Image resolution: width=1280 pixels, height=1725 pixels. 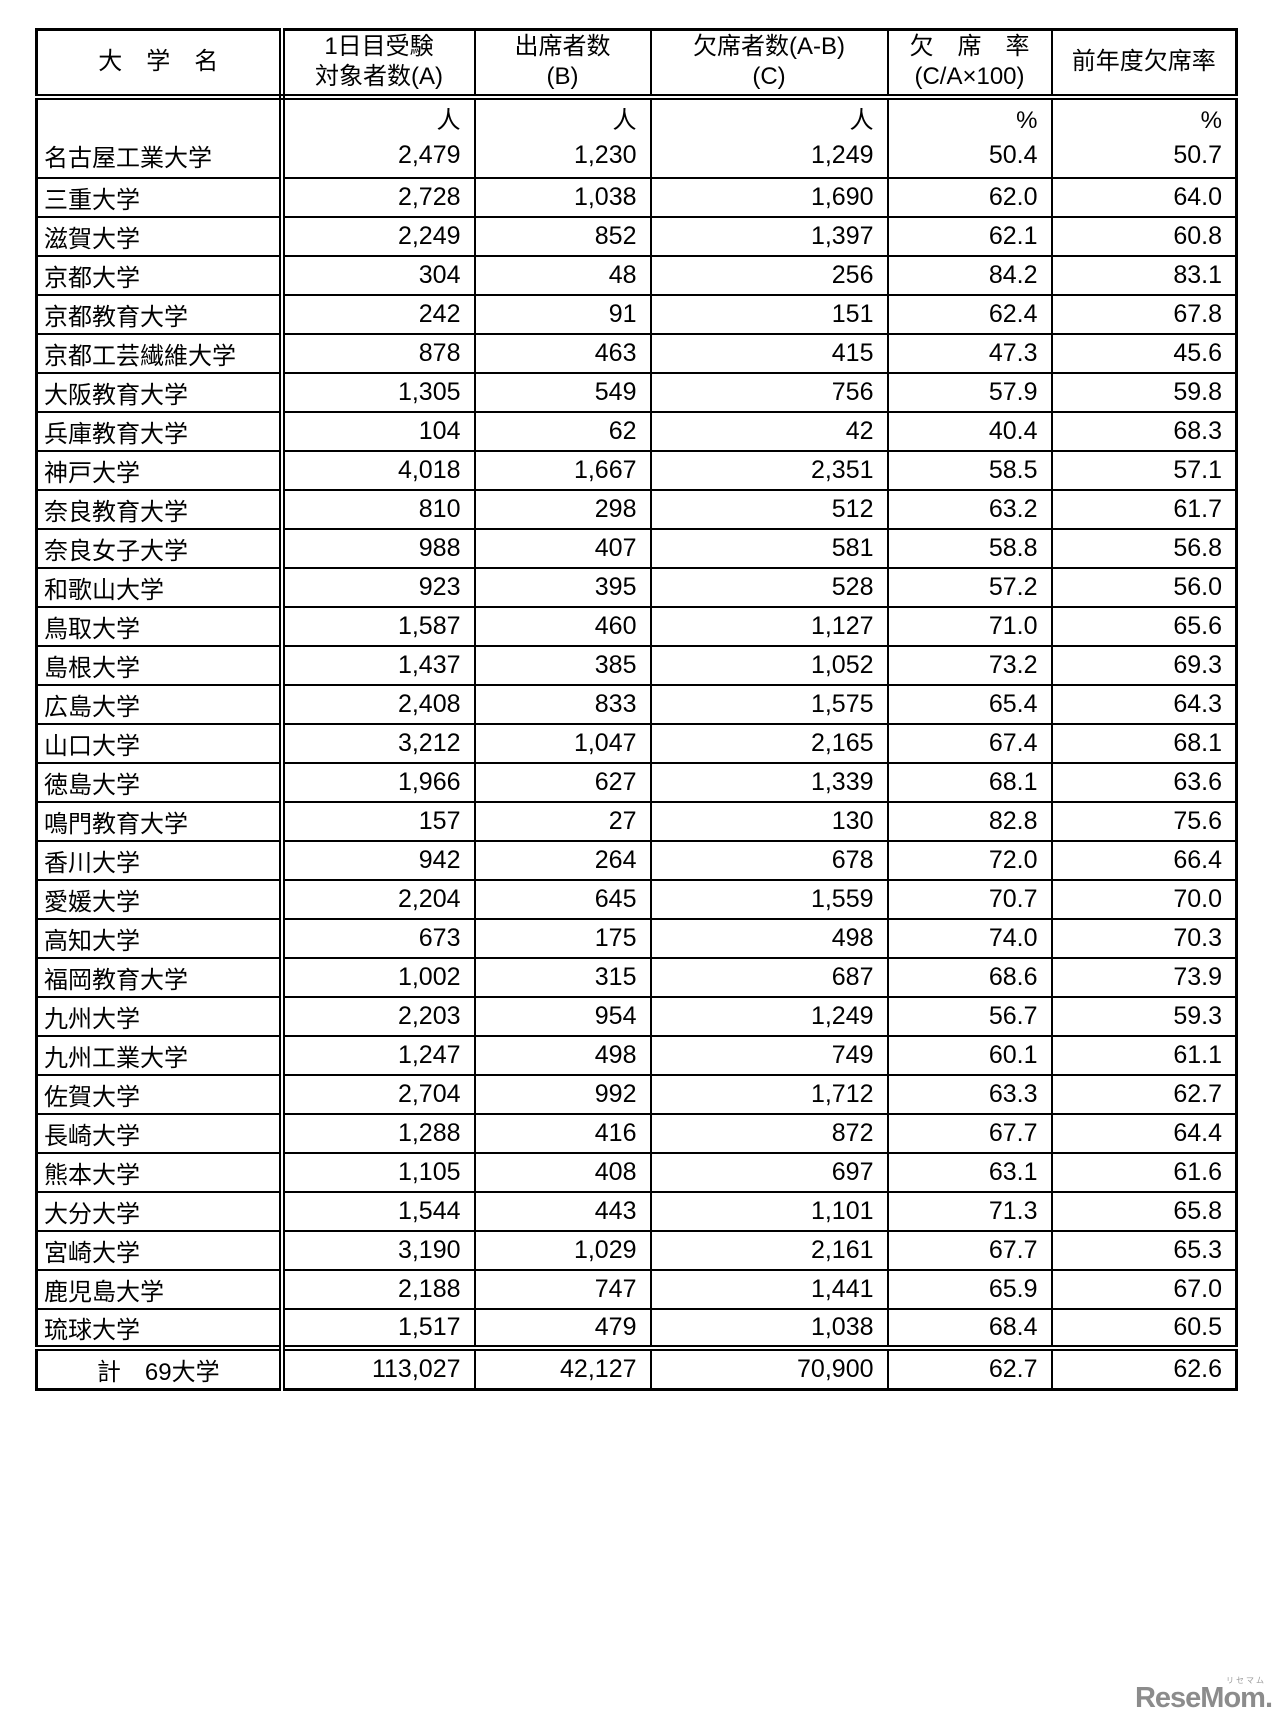 What do you see at coordinates (769, 821) in the screenshot?
I see `cell-absentees: 130` at bounding box center [769, 821].